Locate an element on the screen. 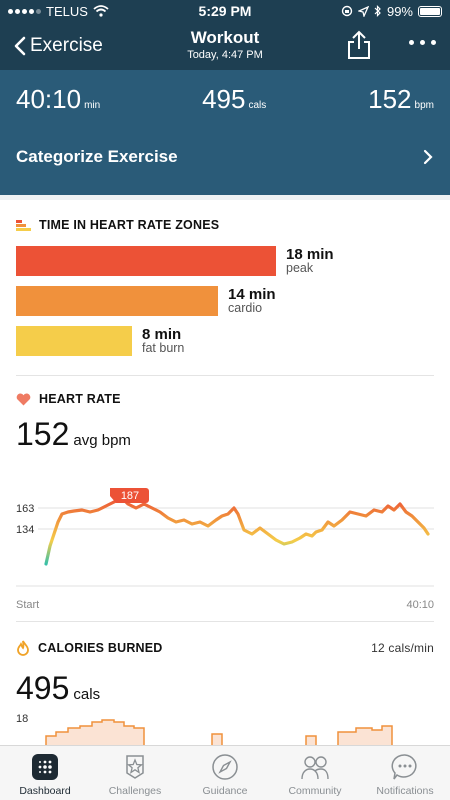 The image size is (450, 800). rotation-lock-icon is located at coordinates (347, 11).